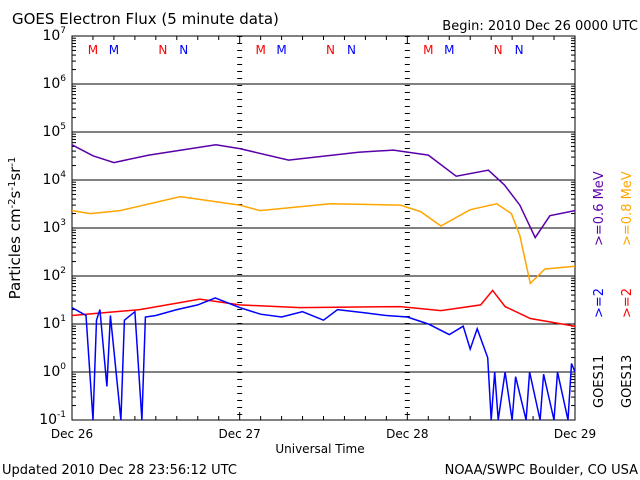 Image resolution: width=640 pixels, height=480 pixels. Describe the element at coordinates (599, 208) in the screenshot. I see `legend-goes11-06mev: >=0.6 MeV` at that location.